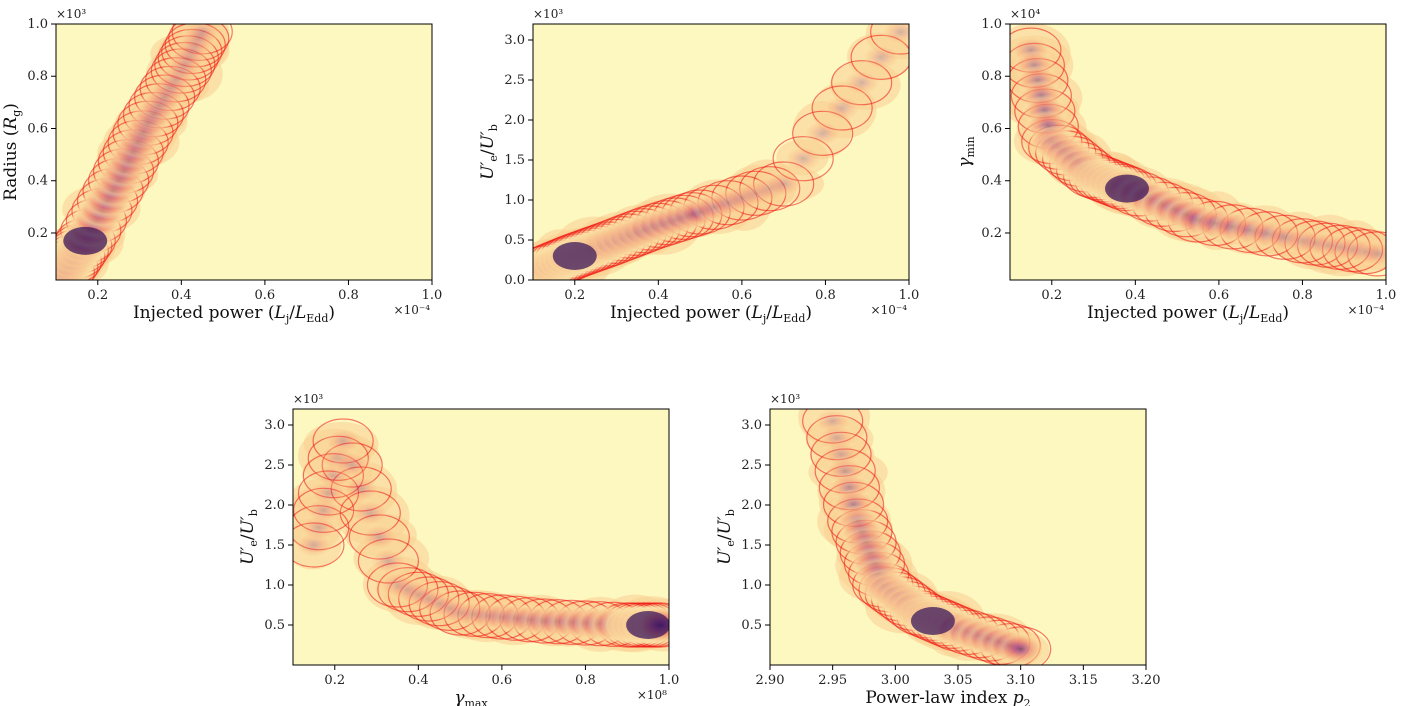 The image size is (1413, 706). Describe the element at coordinates (832, 680) in the screenshot. I see `x-tick-label: 2.95` at that location.